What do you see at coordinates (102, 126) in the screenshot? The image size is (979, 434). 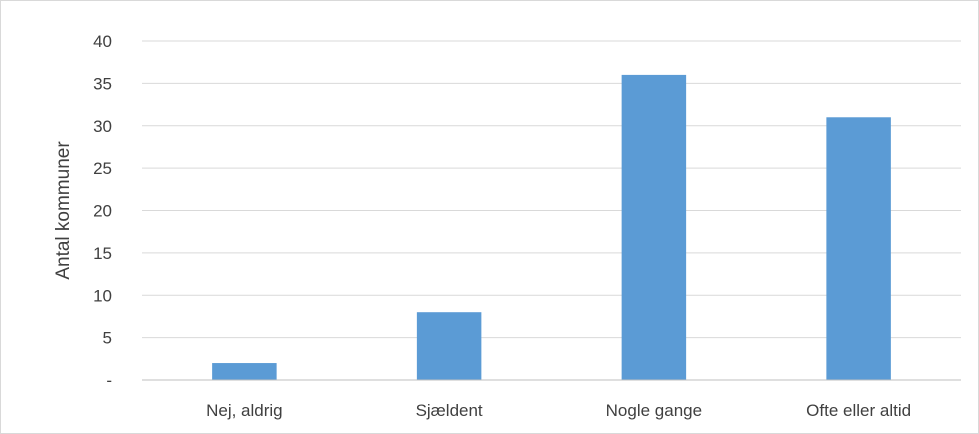 I see `y-tick-label: 30` at bounding box center [102, 126].